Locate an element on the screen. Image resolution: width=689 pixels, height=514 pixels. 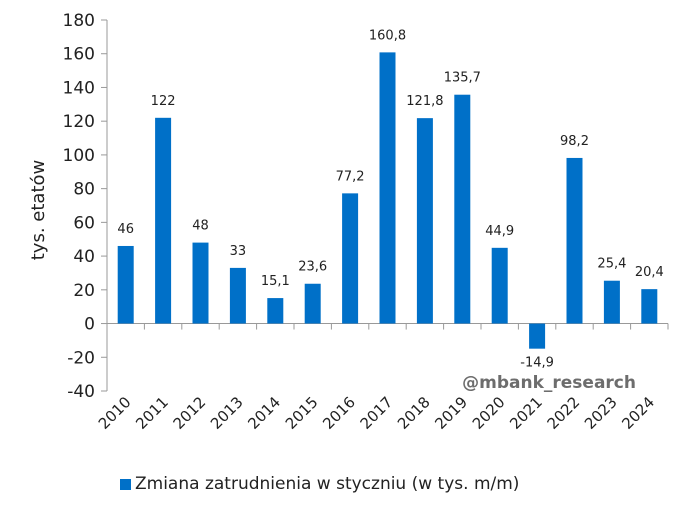
x-tick-label: 2022 is located at coordinates (564, 413).